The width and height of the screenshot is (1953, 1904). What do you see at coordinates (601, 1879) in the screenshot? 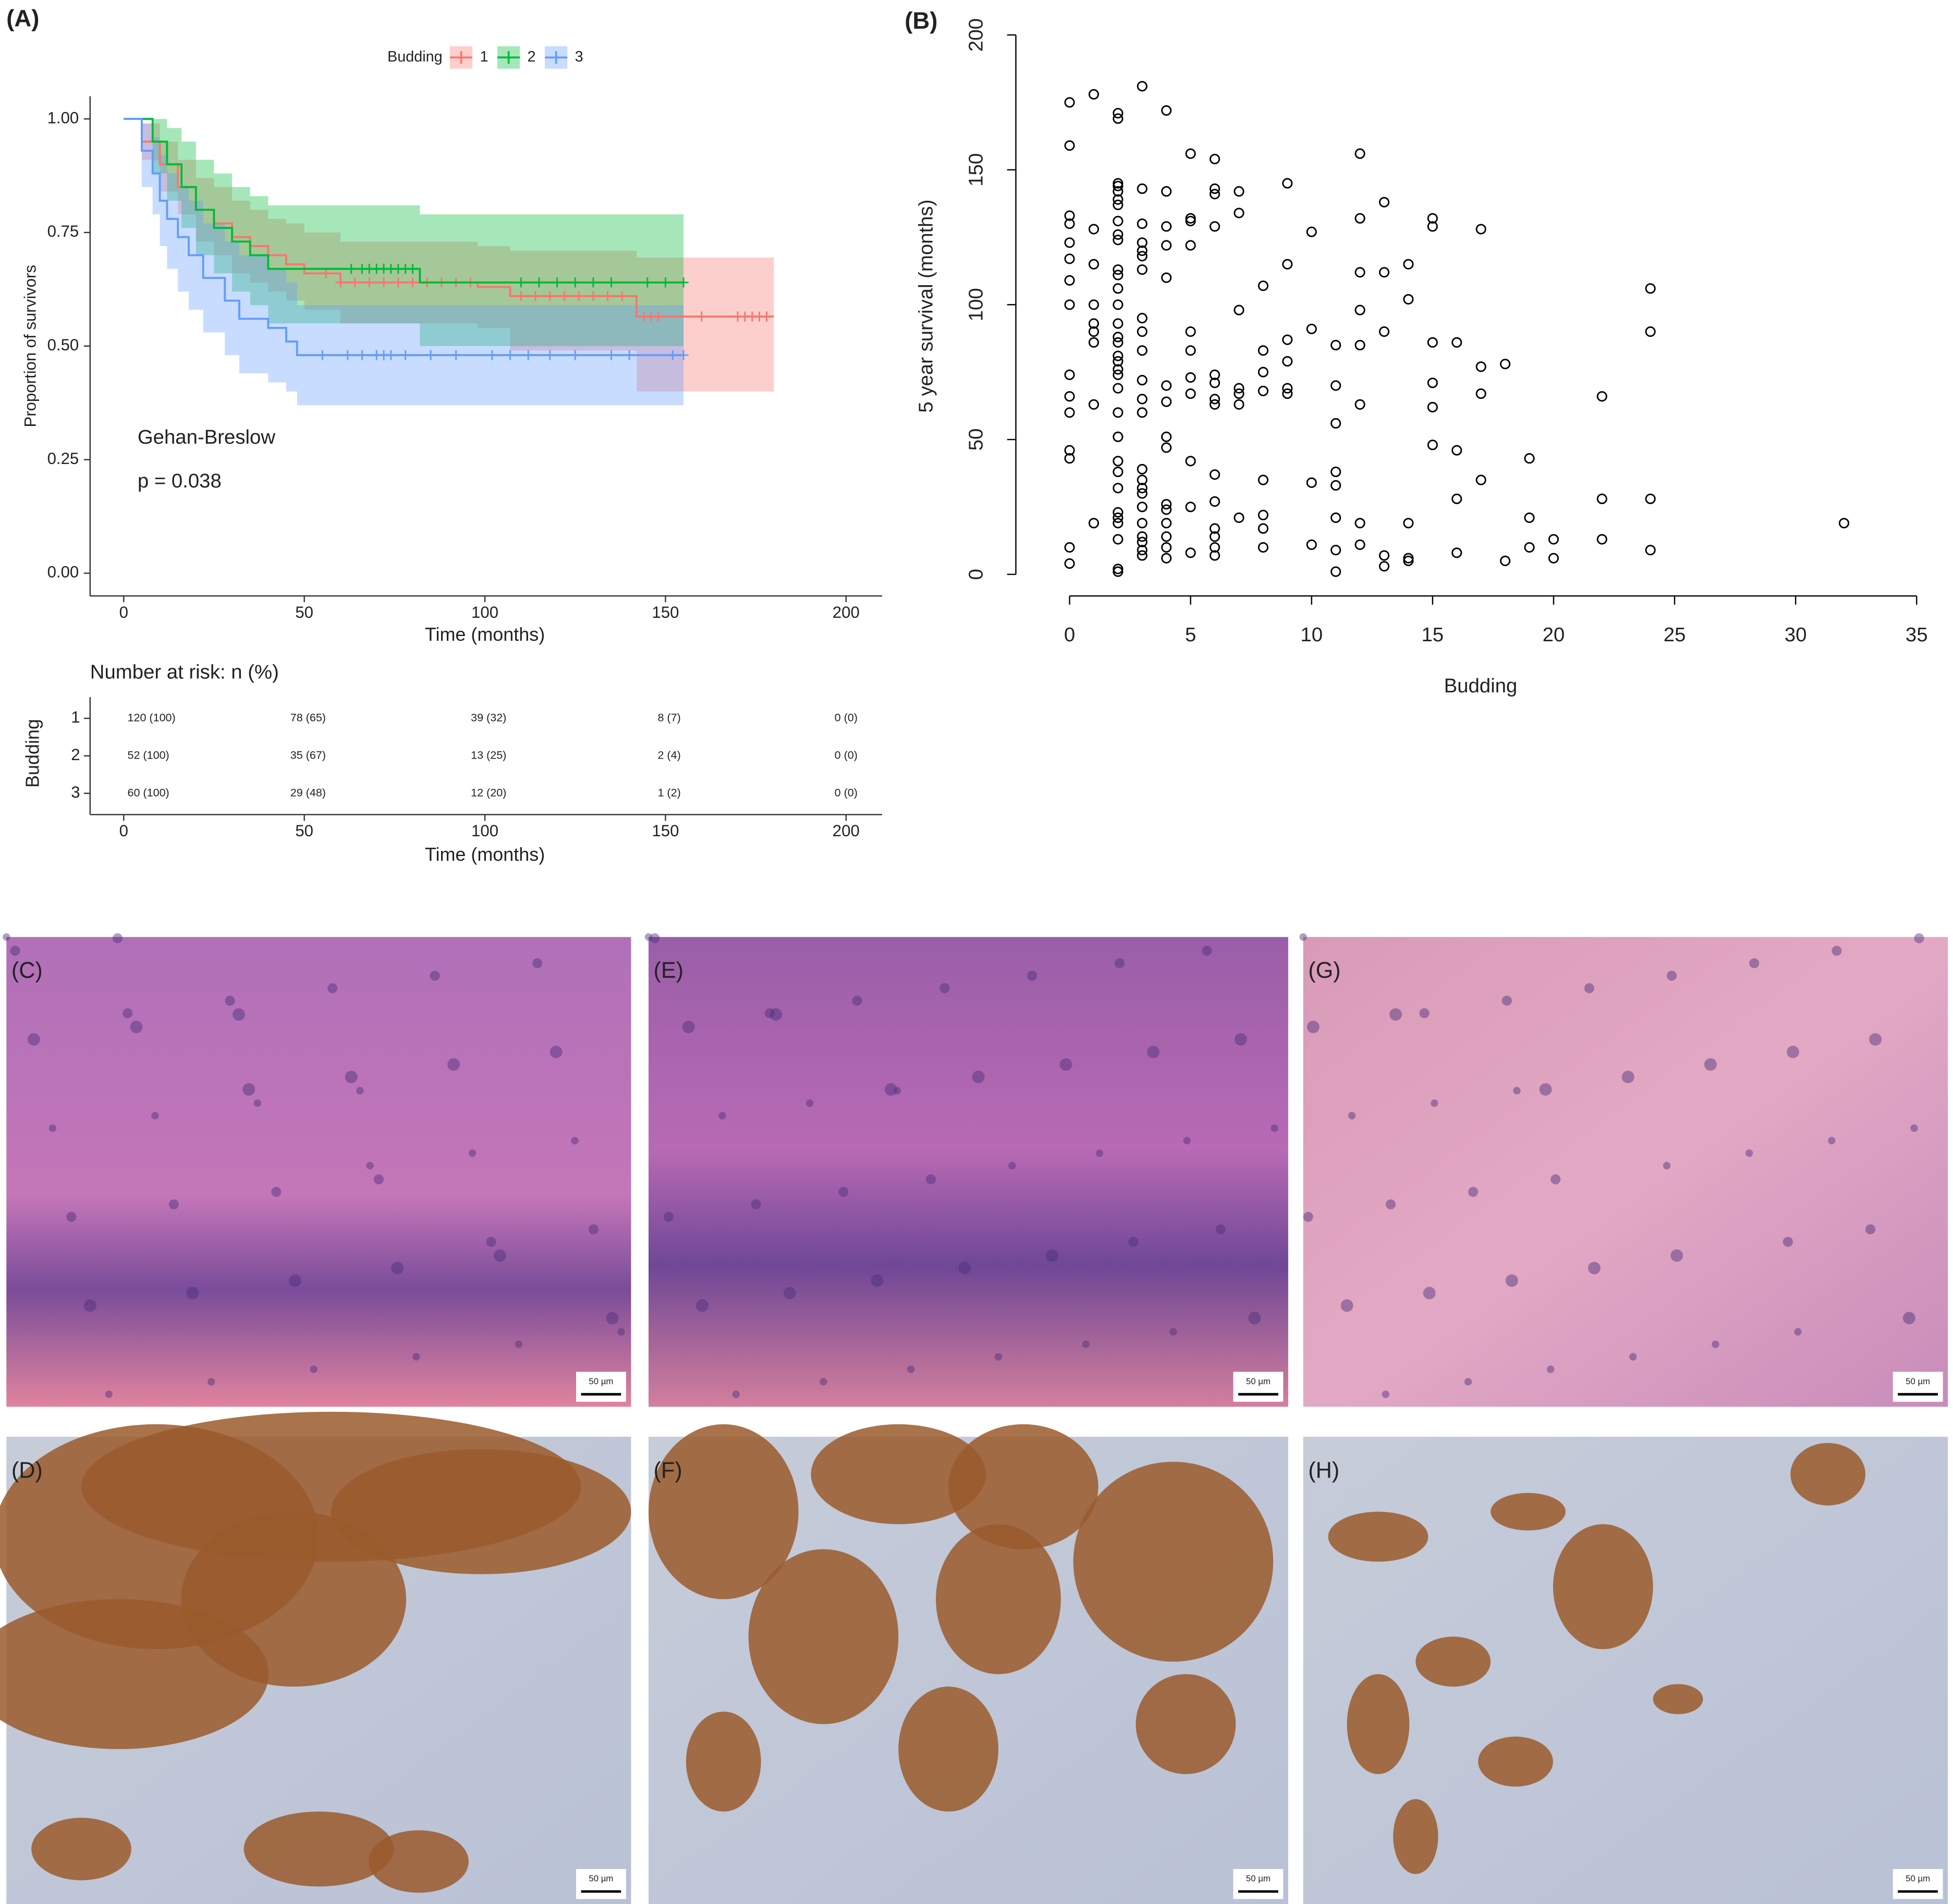
I see `scale-bar-label: 50 µm` at bounding box center [601, 1879].